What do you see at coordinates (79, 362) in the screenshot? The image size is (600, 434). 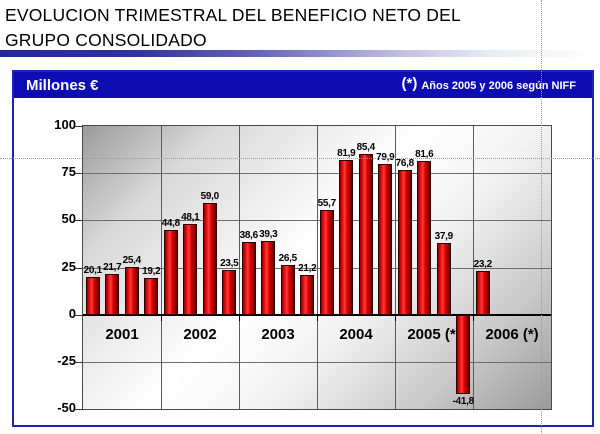 I see `y-tick--25` at bounding box center [79, 362].